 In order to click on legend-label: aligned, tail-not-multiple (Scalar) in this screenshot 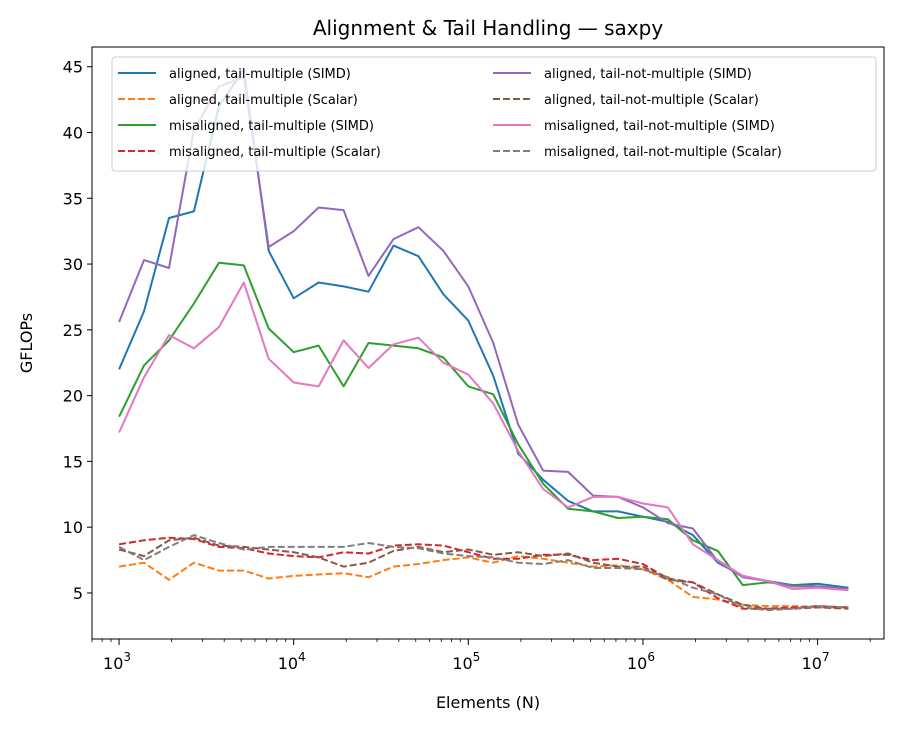, I will do `click(651, 100)`.